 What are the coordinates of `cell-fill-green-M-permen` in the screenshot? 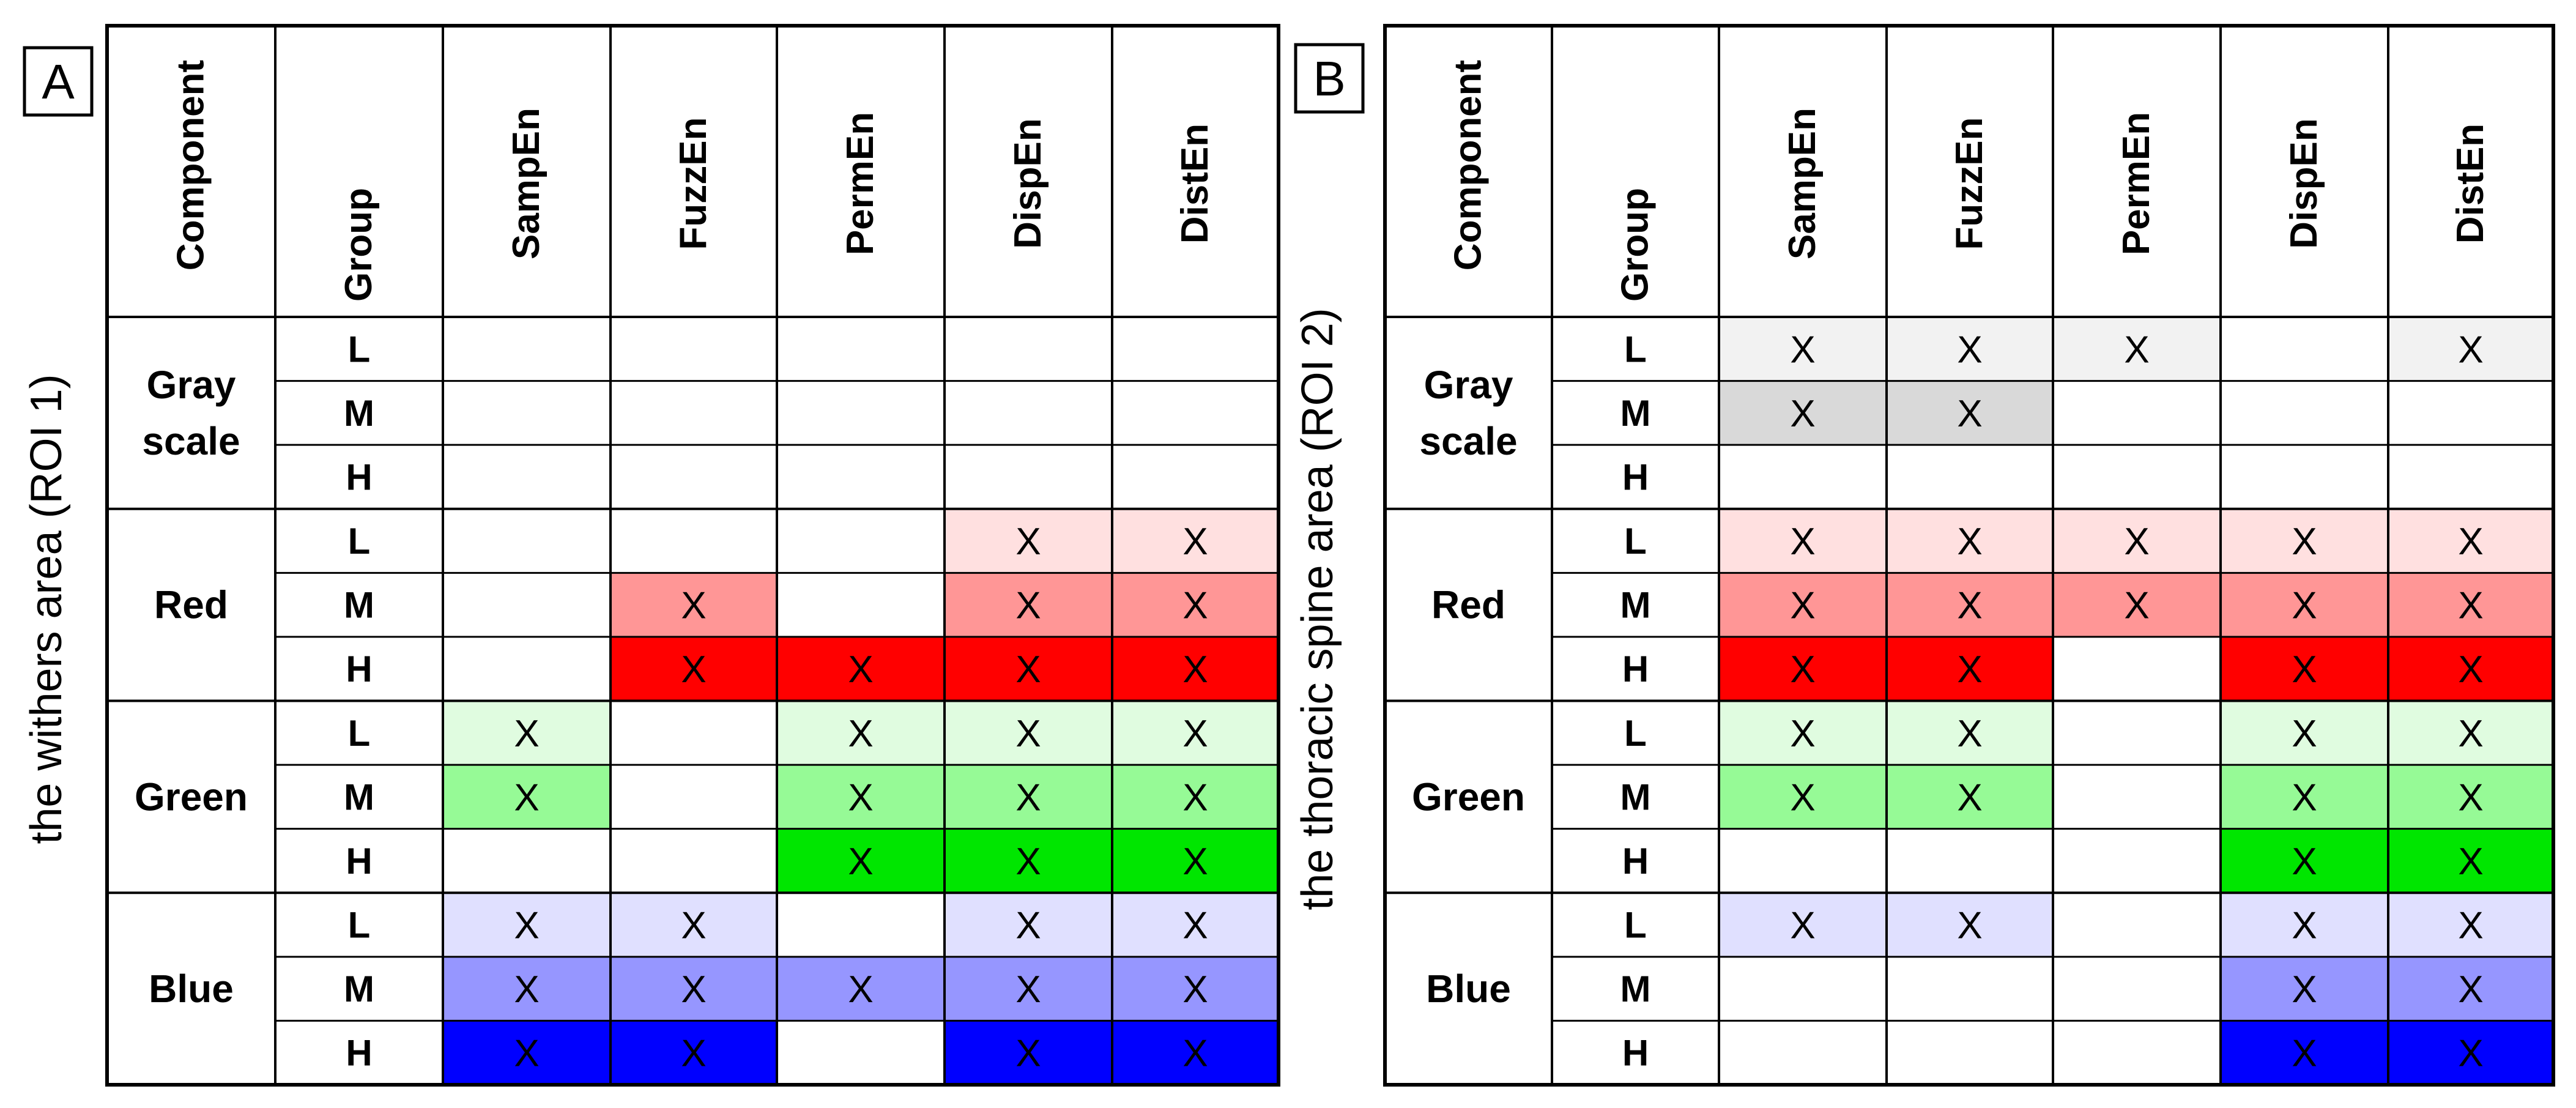 It's located at (861, 797).